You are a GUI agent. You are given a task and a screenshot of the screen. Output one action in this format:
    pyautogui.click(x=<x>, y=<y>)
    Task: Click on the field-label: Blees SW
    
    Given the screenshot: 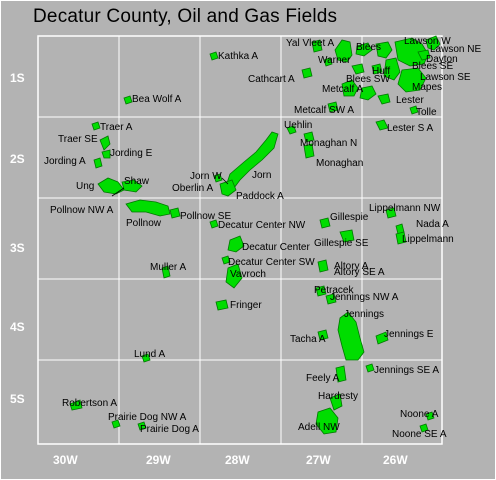 What is the action you would take?
    pyautogui.click(x=368, y=79)
    